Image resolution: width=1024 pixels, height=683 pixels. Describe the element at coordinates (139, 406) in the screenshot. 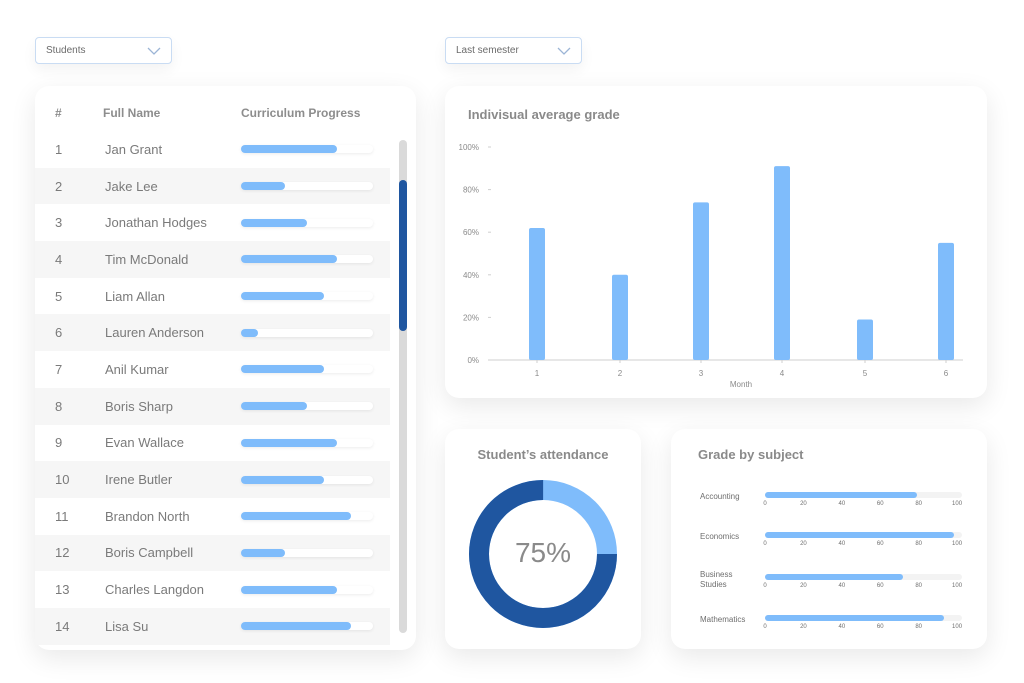

I see `student-name: Boris Sharp` at that location.